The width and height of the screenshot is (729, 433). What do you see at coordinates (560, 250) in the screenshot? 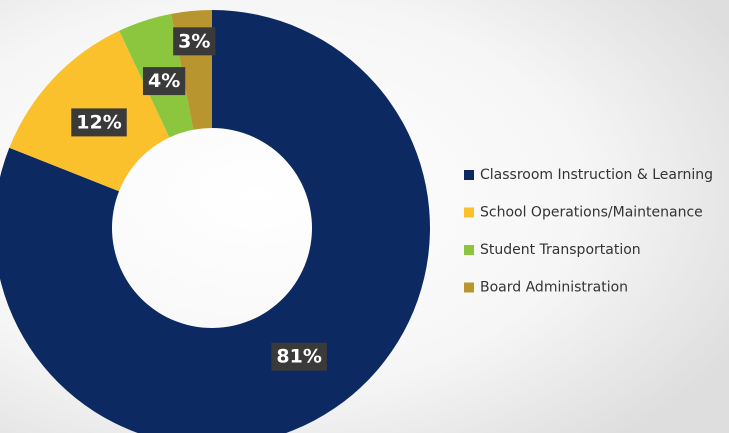
I see `legend-text: Student Transportation` at bounding box center [560, 250].